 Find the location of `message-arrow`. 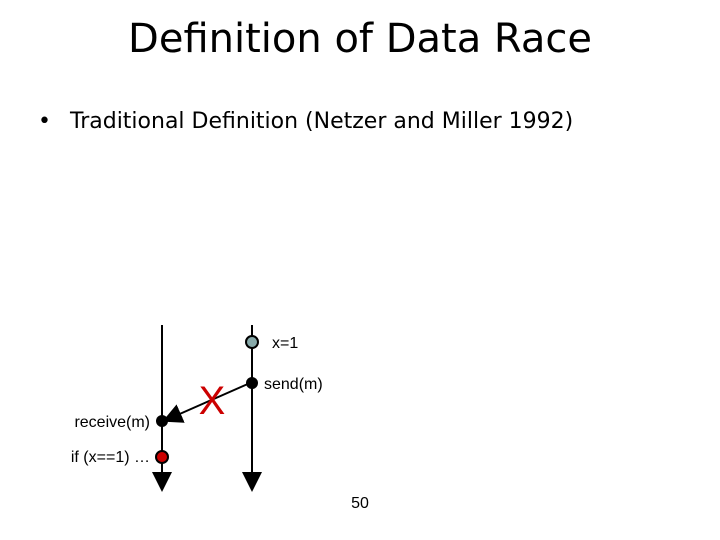

message-arrow is located at coordinates (206, 402).